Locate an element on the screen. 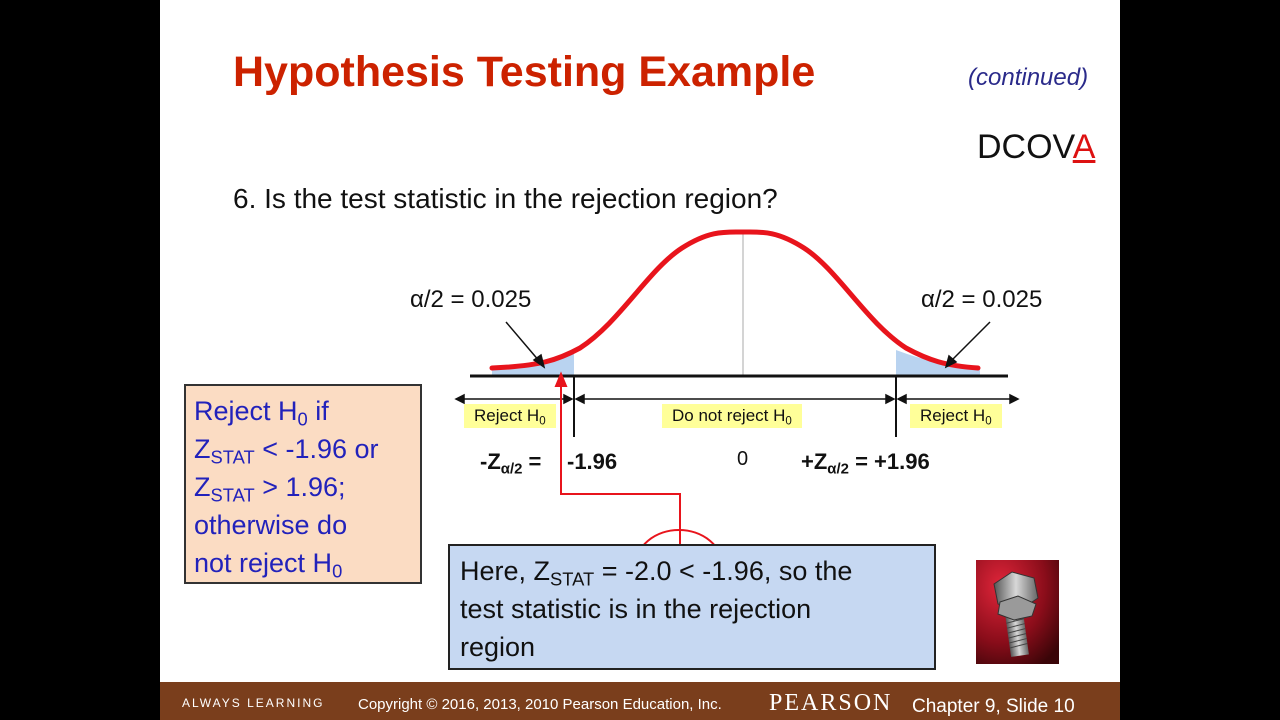 This screenshot has height=720, width=1280. rule-line-5: not reject H0 is located at coordinates (303, 563).